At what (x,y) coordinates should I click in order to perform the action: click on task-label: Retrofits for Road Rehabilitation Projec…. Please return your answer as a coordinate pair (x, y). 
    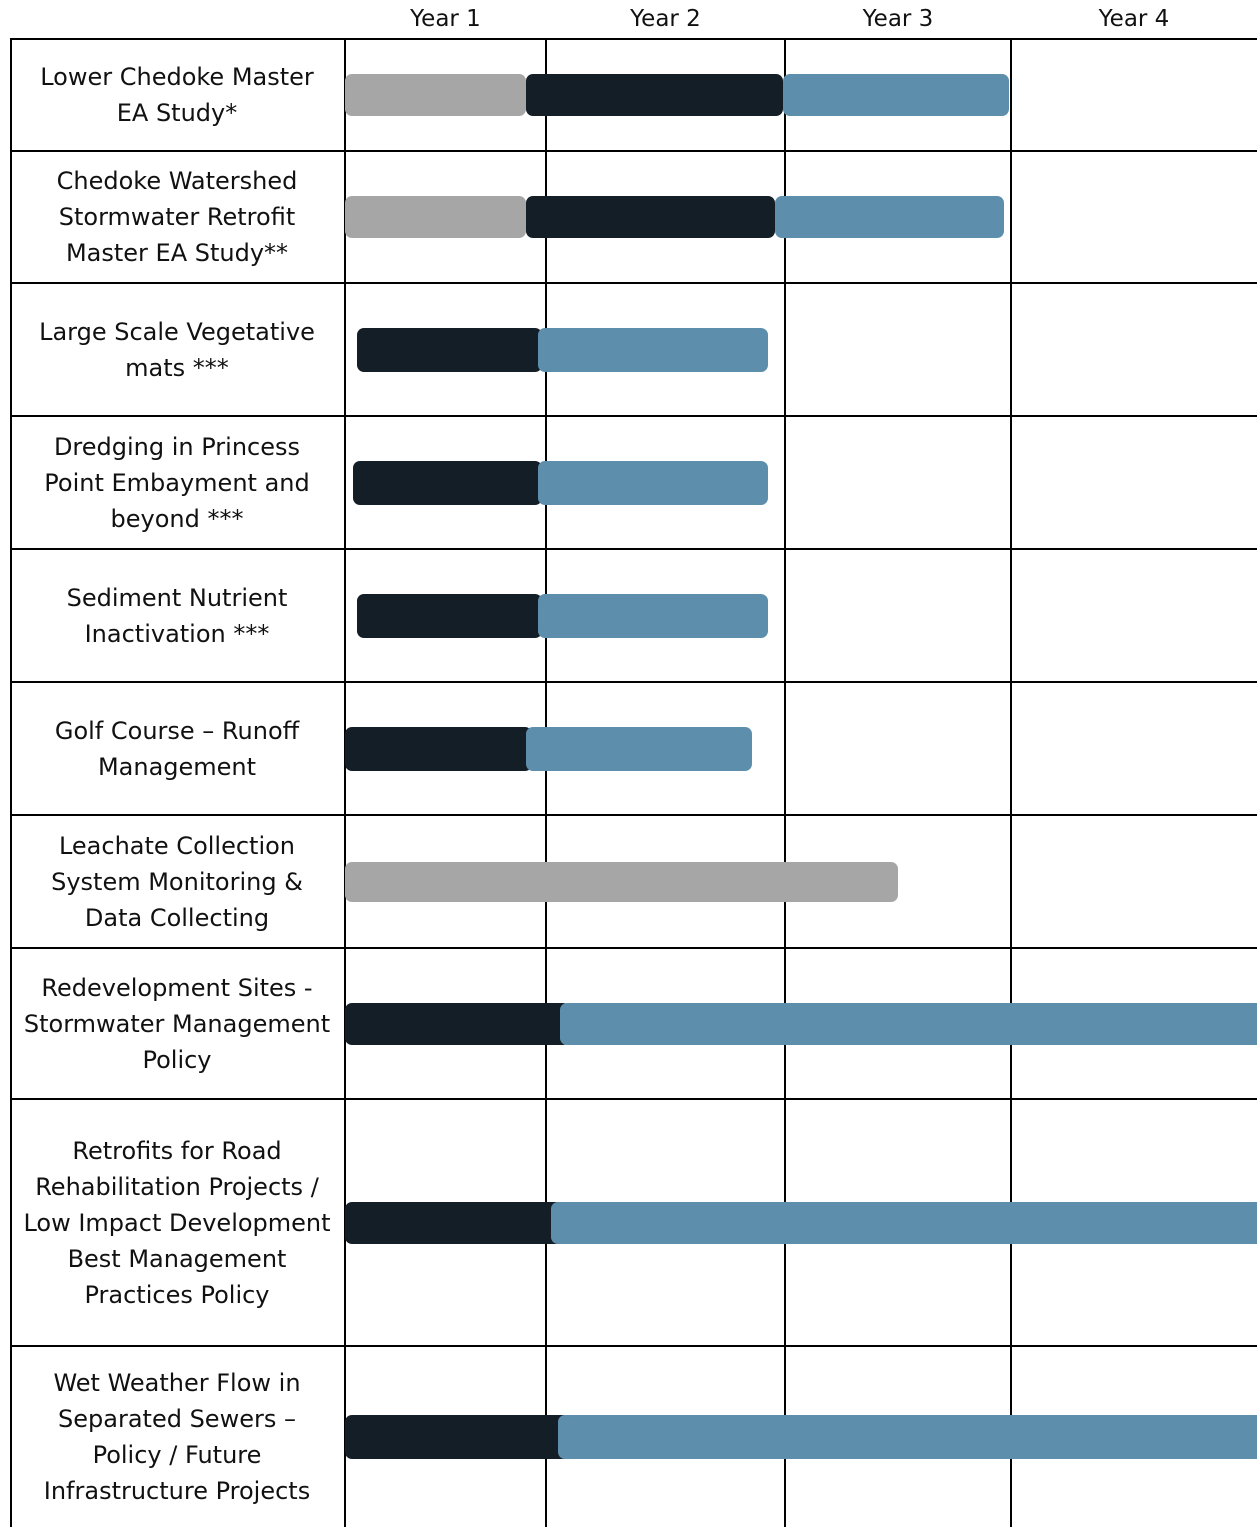
    Looking at the image, I should click on (177, 1222).